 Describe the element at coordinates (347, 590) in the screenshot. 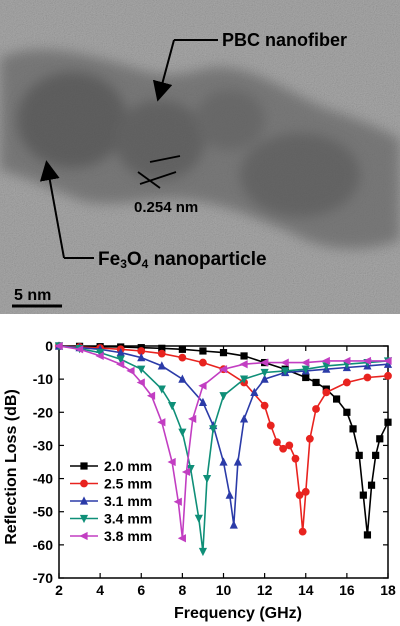

I see `x-tick-label: 16` at that location.